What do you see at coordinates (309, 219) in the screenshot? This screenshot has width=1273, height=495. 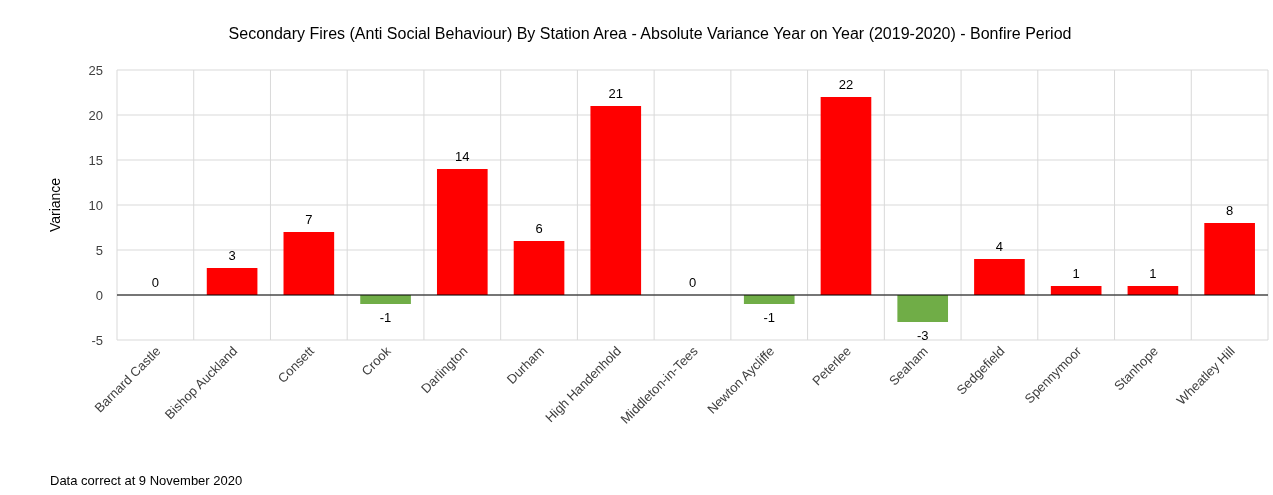 I see `data-label: 7` at bounding box center [309, 219].